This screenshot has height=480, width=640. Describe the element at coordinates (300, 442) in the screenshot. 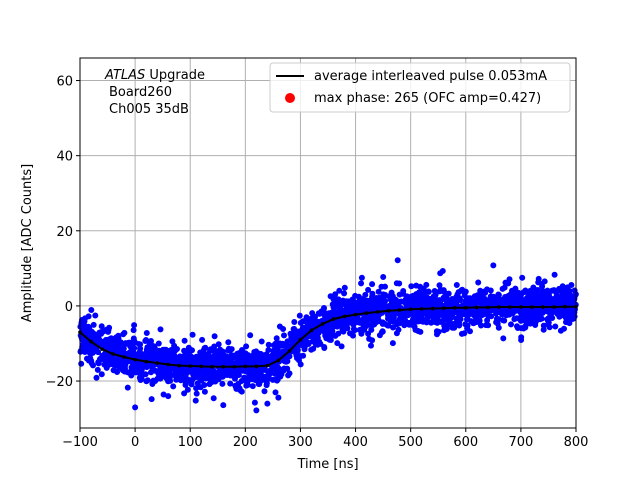

I see `x-tick-label: 300` at that location.